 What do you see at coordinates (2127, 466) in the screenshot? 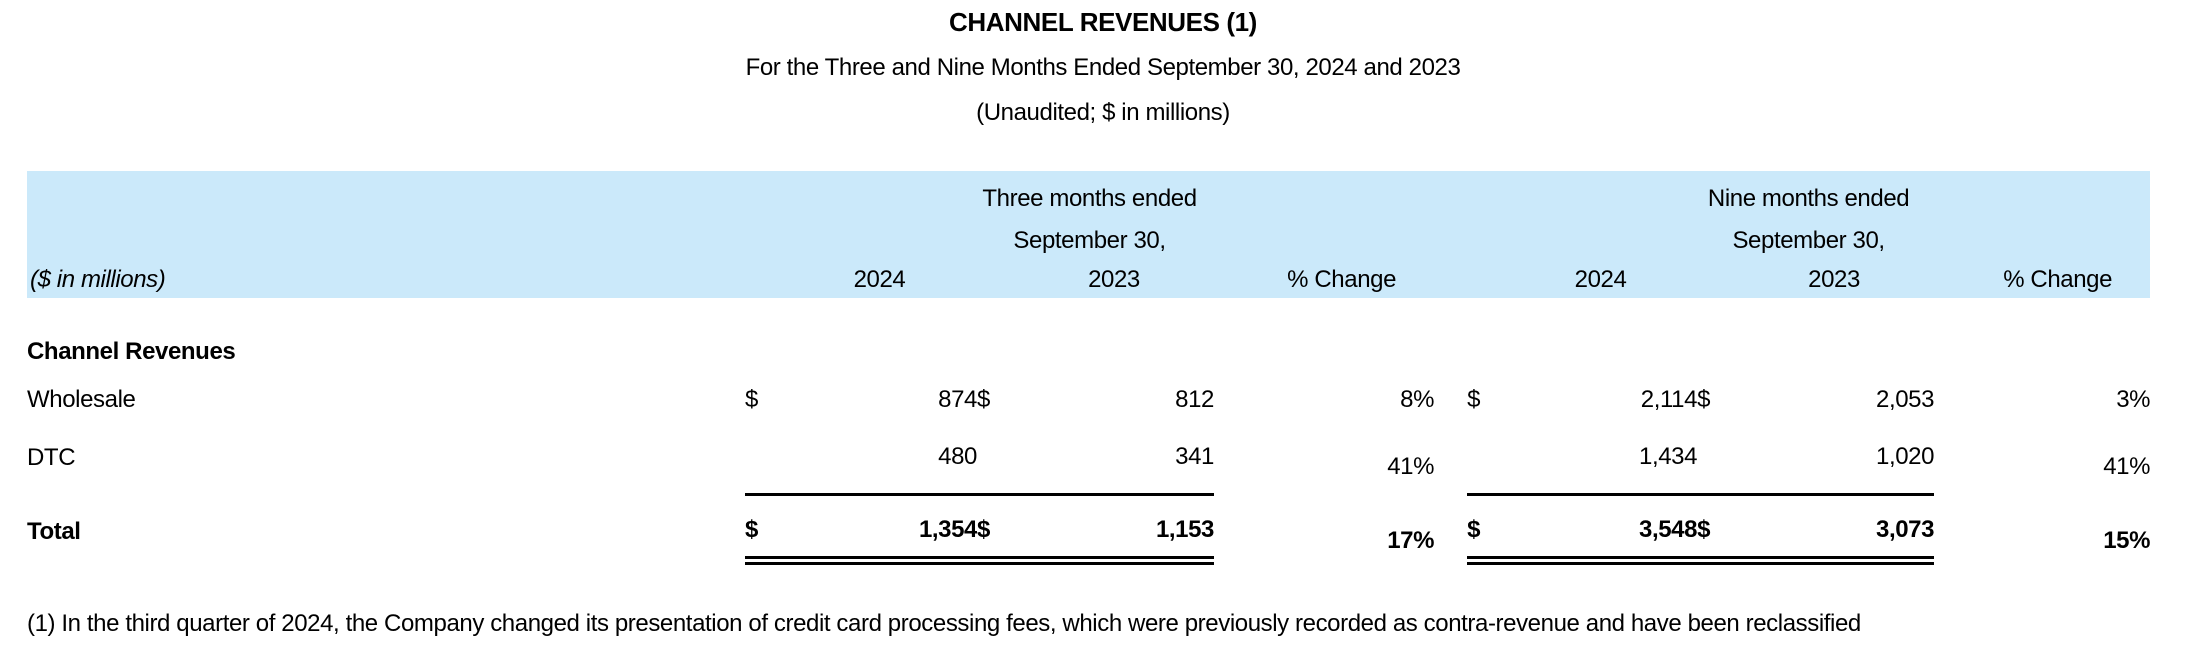
I see `value-nm-pct-change: 41%` at bounding box center [2127, 466].